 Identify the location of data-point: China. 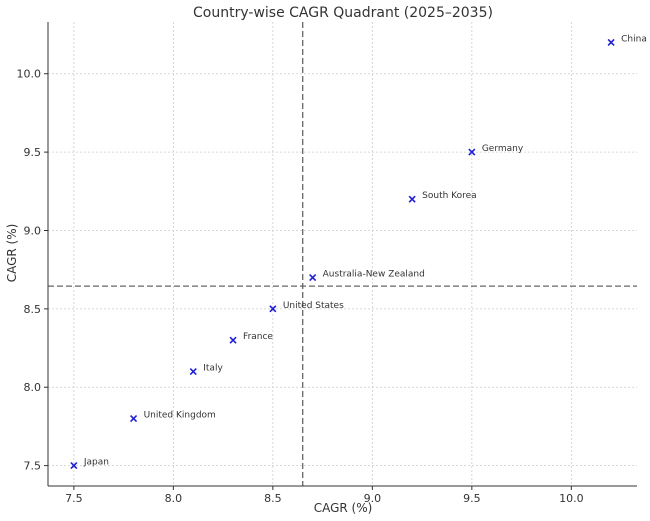
(627, 40).